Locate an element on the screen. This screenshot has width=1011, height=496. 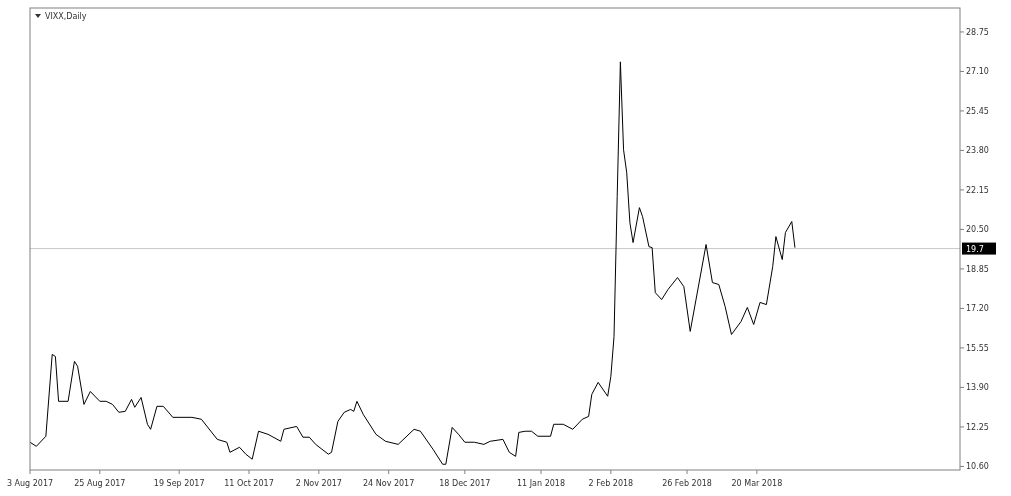
y-tick-label: 15.55 is located at coordinates (977, 348).